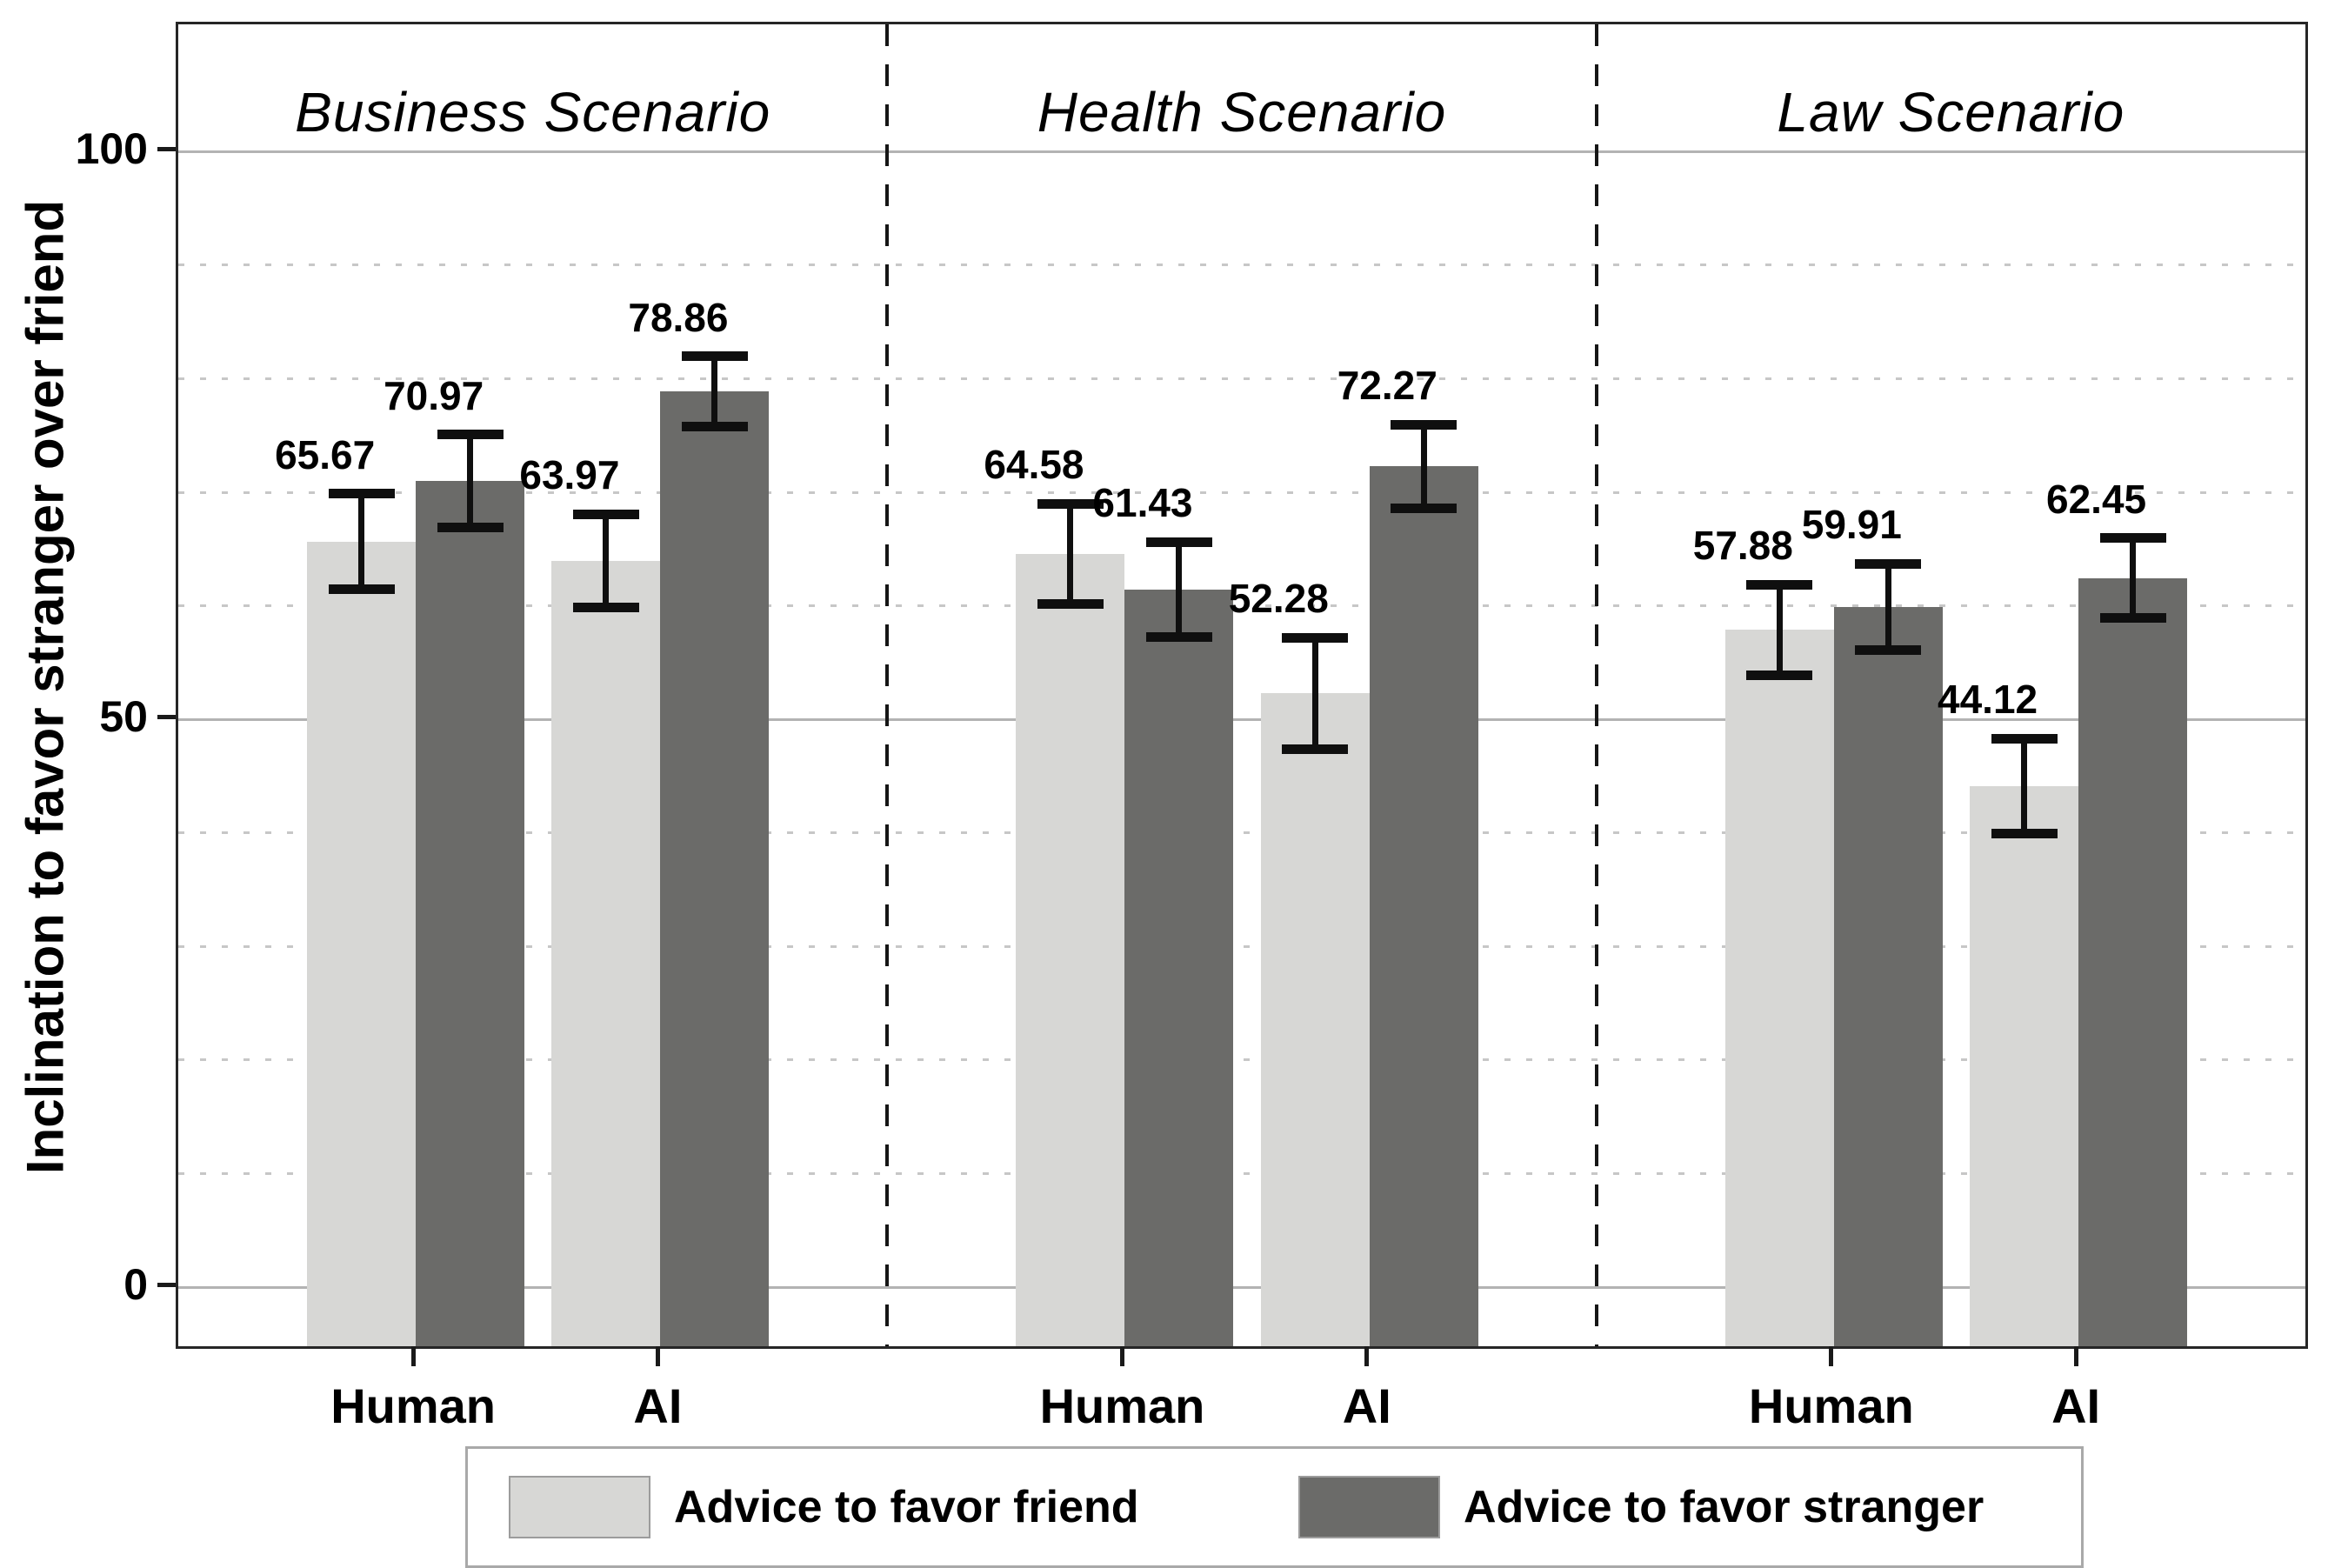 The image size is (2348, 1568). What do you see at coordinates (111, 149) in the screenshot?
I see `y-tick-label: 100` at bounding box center [111, 149].